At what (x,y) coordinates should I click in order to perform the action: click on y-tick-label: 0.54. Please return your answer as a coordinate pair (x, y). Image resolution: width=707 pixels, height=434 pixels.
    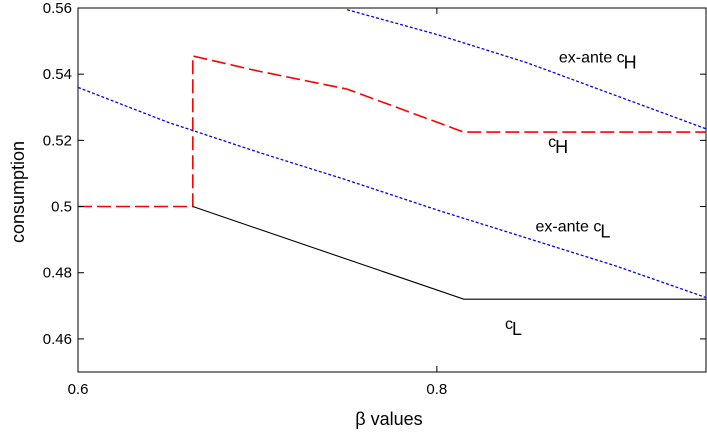
    Looking at the image, I should click on (57, 74).